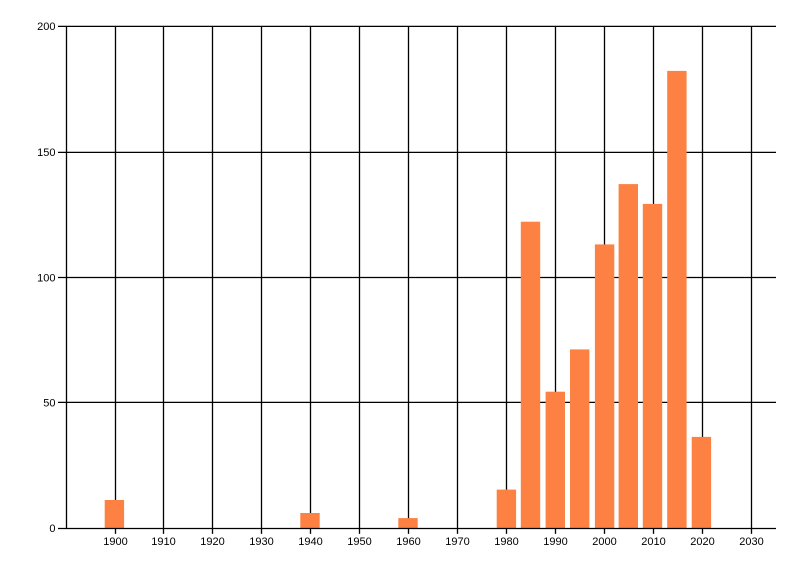 Image resolution: width=800 pixels, height=576 pixels. What do you see at coordinates (457, 542) in the screenshot?
I see `svg-text: 1970` at bounding box center [457, 542].